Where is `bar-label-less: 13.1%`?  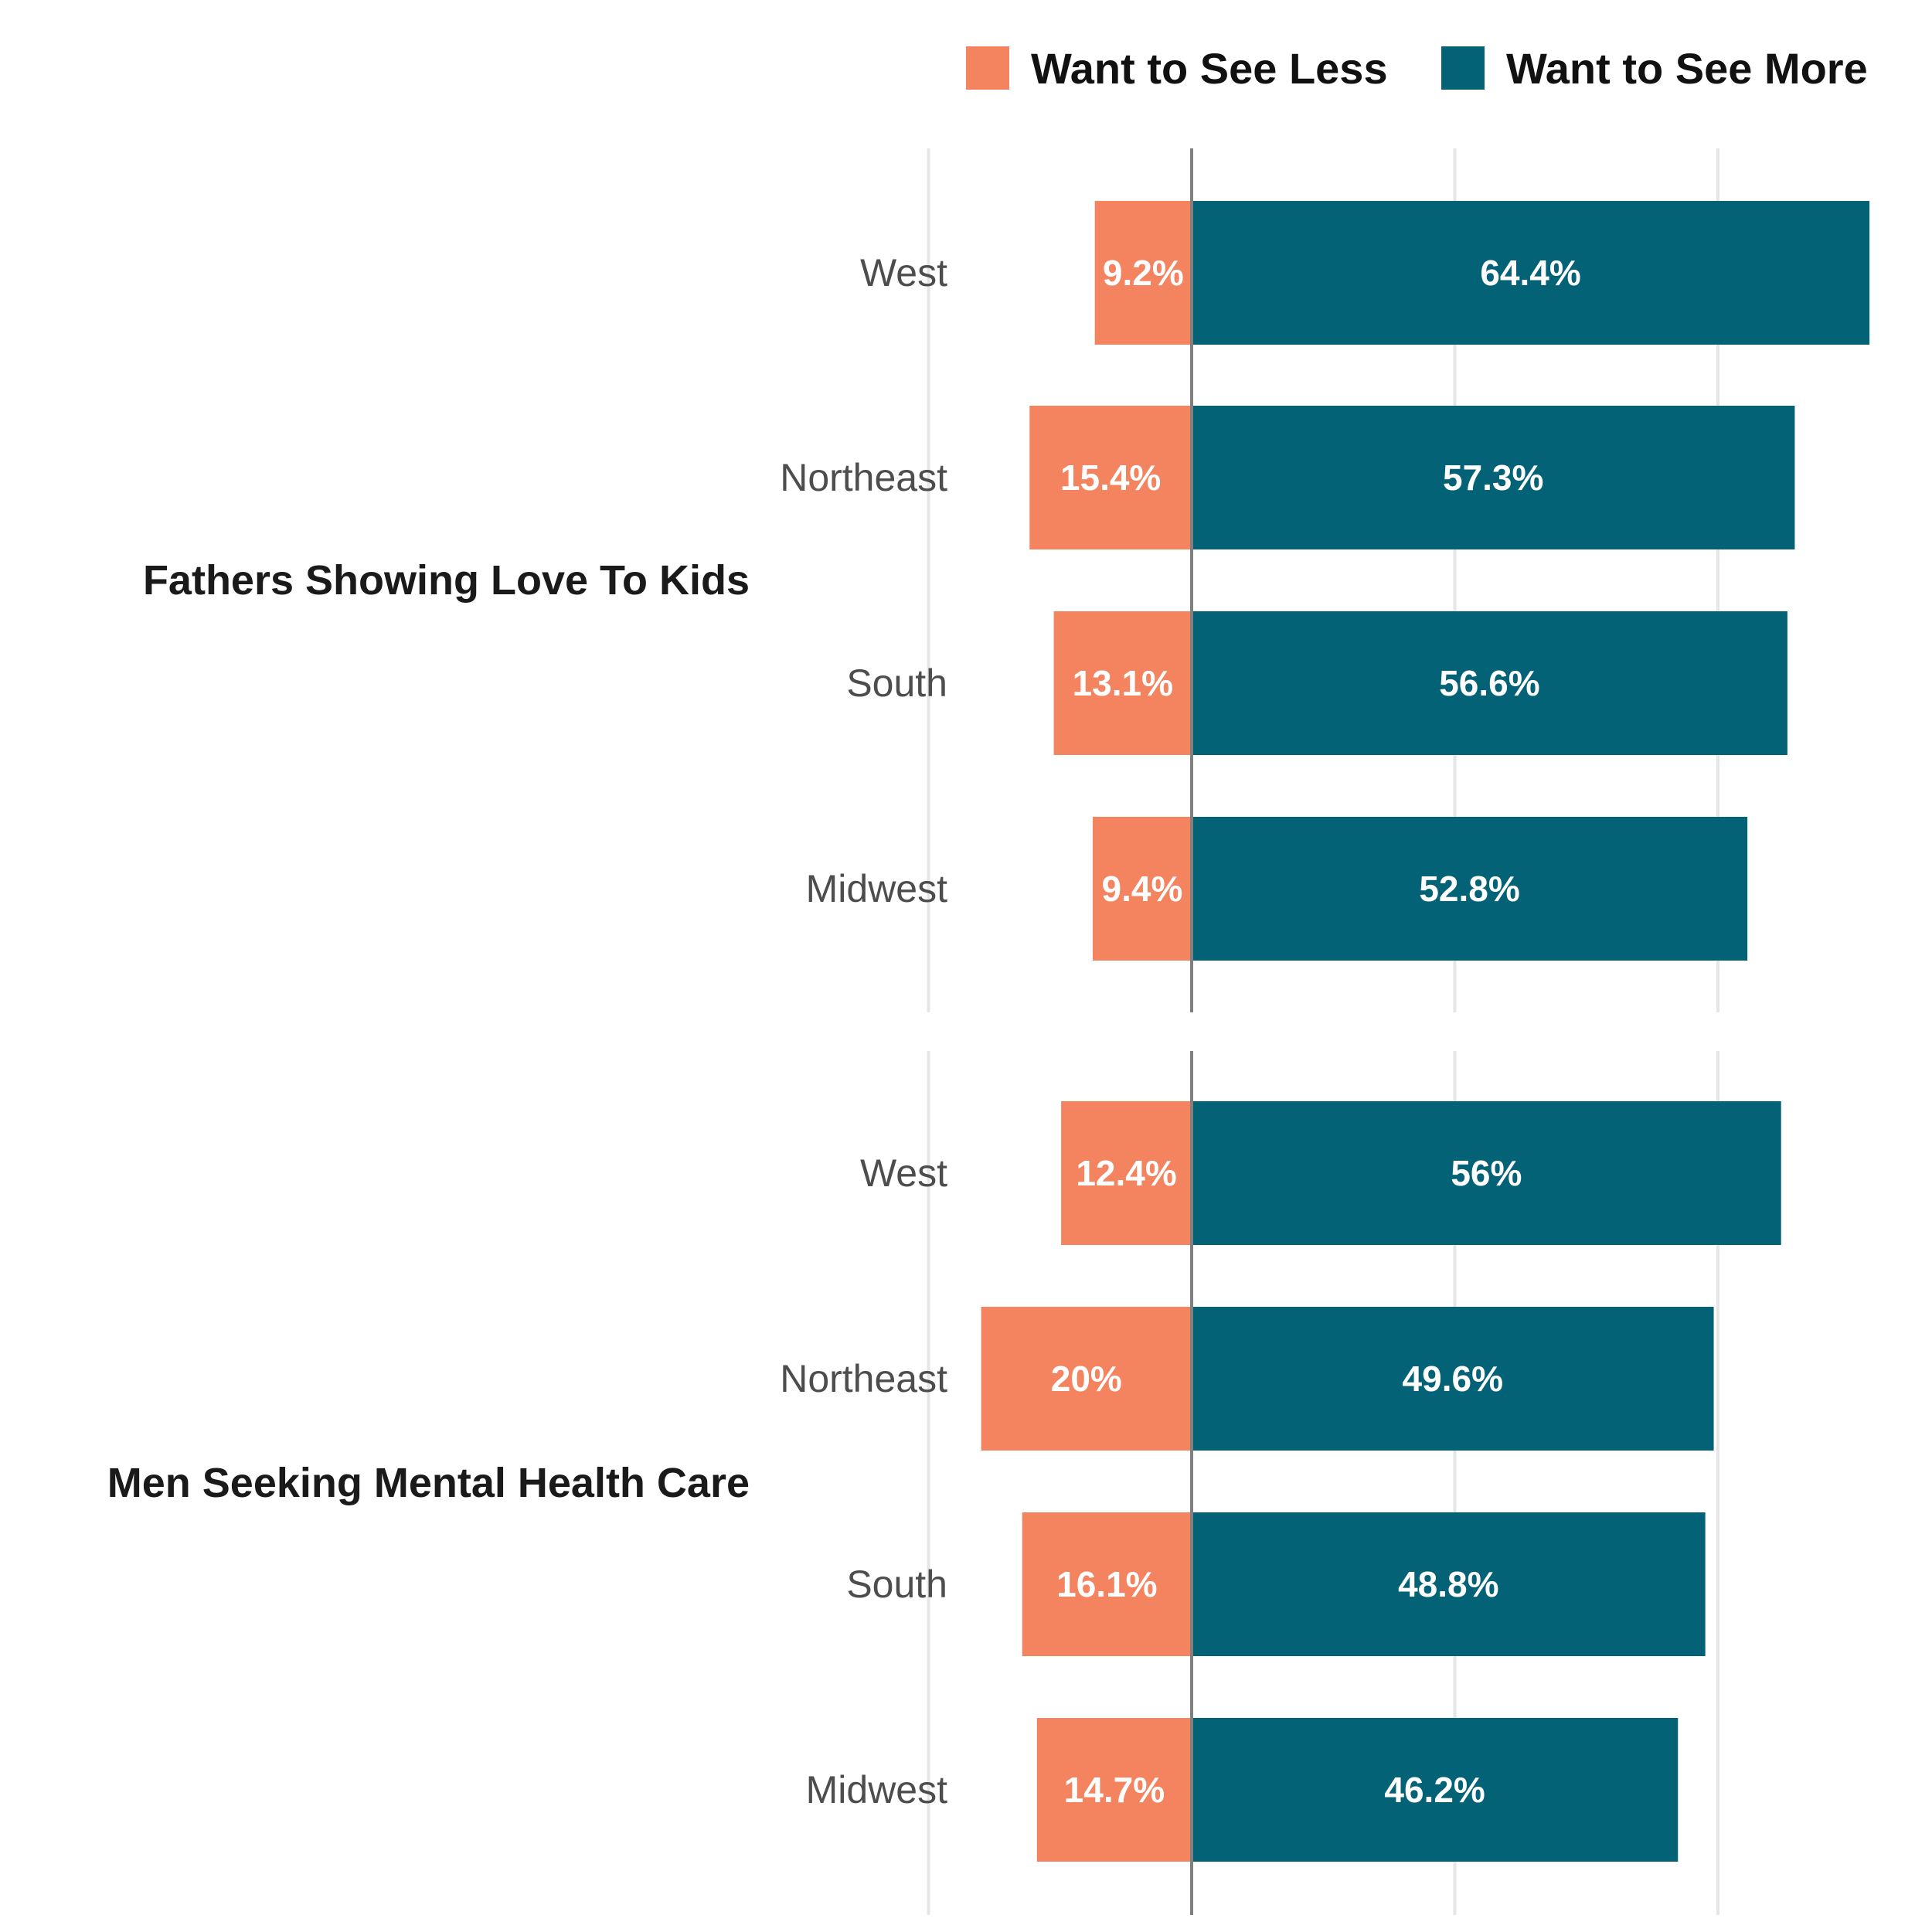 bar-label-less: 13.1% is located at coordinates (1123, 683).